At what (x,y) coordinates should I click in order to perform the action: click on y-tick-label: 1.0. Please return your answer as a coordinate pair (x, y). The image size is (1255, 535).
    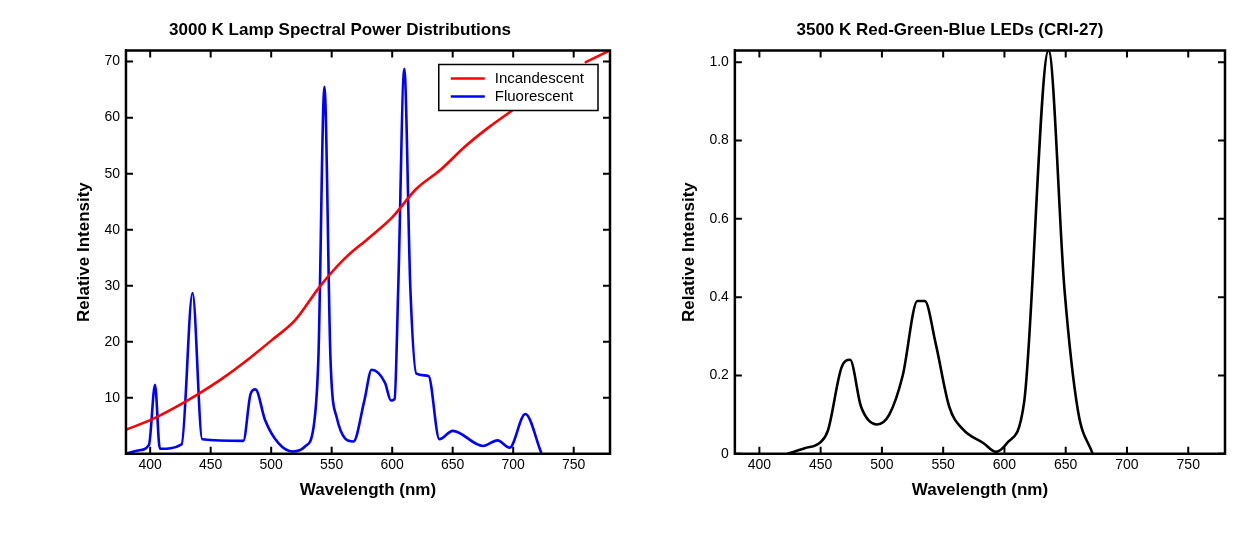
    Looking at the image, I should click on (719, 61).